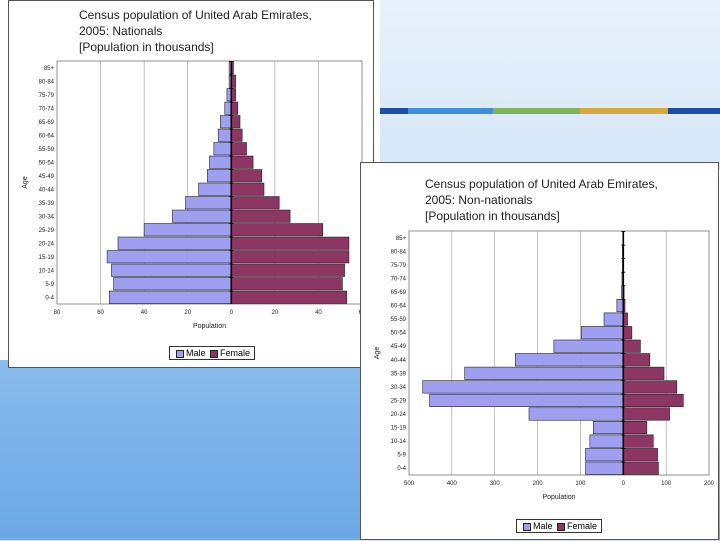  What do you see at coordinates (47, 217) in the screenshot?
I see `y-tick-label: 30-34` at bounding box center [47, 217].